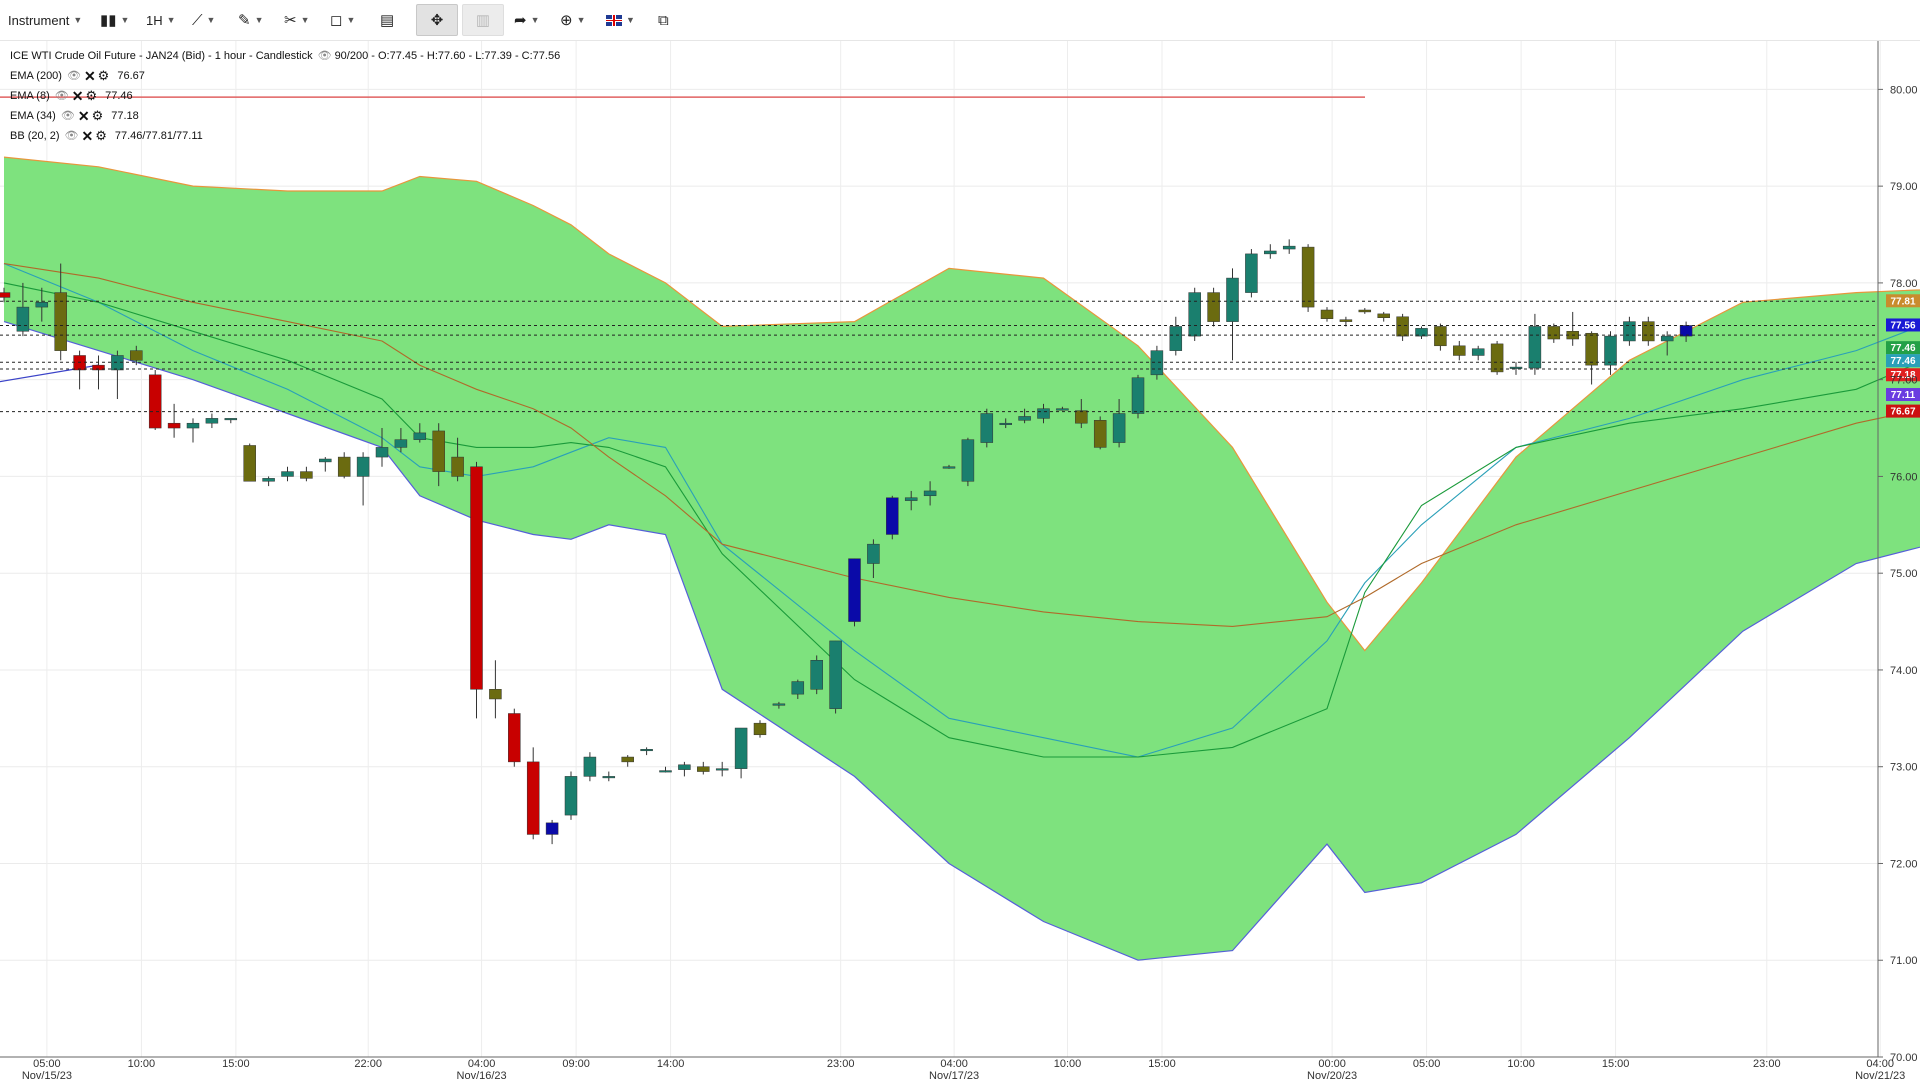 This screenshot has height=1080, width=1920. I want to click on popout-button: ⧉, so click(663, 20).